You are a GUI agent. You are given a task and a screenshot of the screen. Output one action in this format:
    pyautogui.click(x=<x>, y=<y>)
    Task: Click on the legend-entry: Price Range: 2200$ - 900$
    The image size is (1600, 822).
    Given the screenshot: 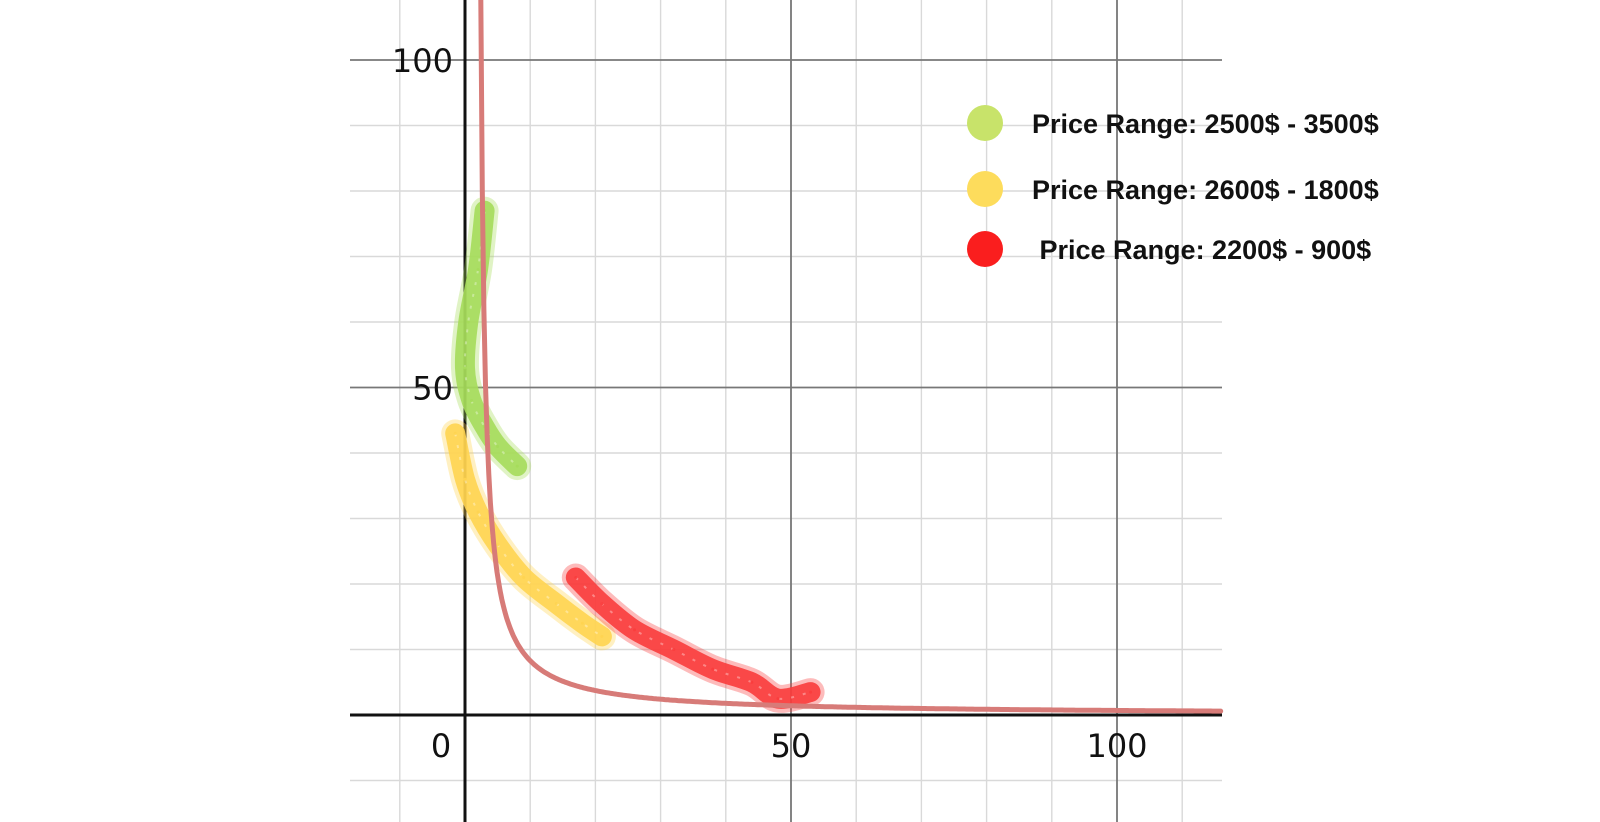 What is the action you would take?
    pyautogui.click(x=1169, y=249)
    